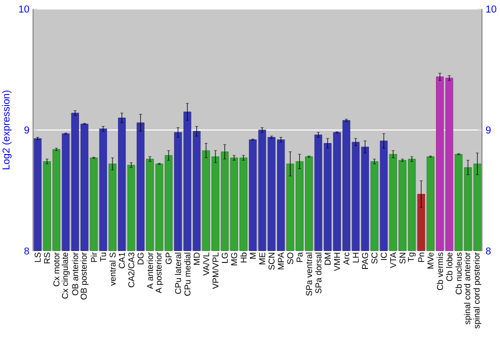  What do you see at coordinates (27, 251) in the screenshot?
I see `y-tick-label: 8` at bounding box center [27, 251].